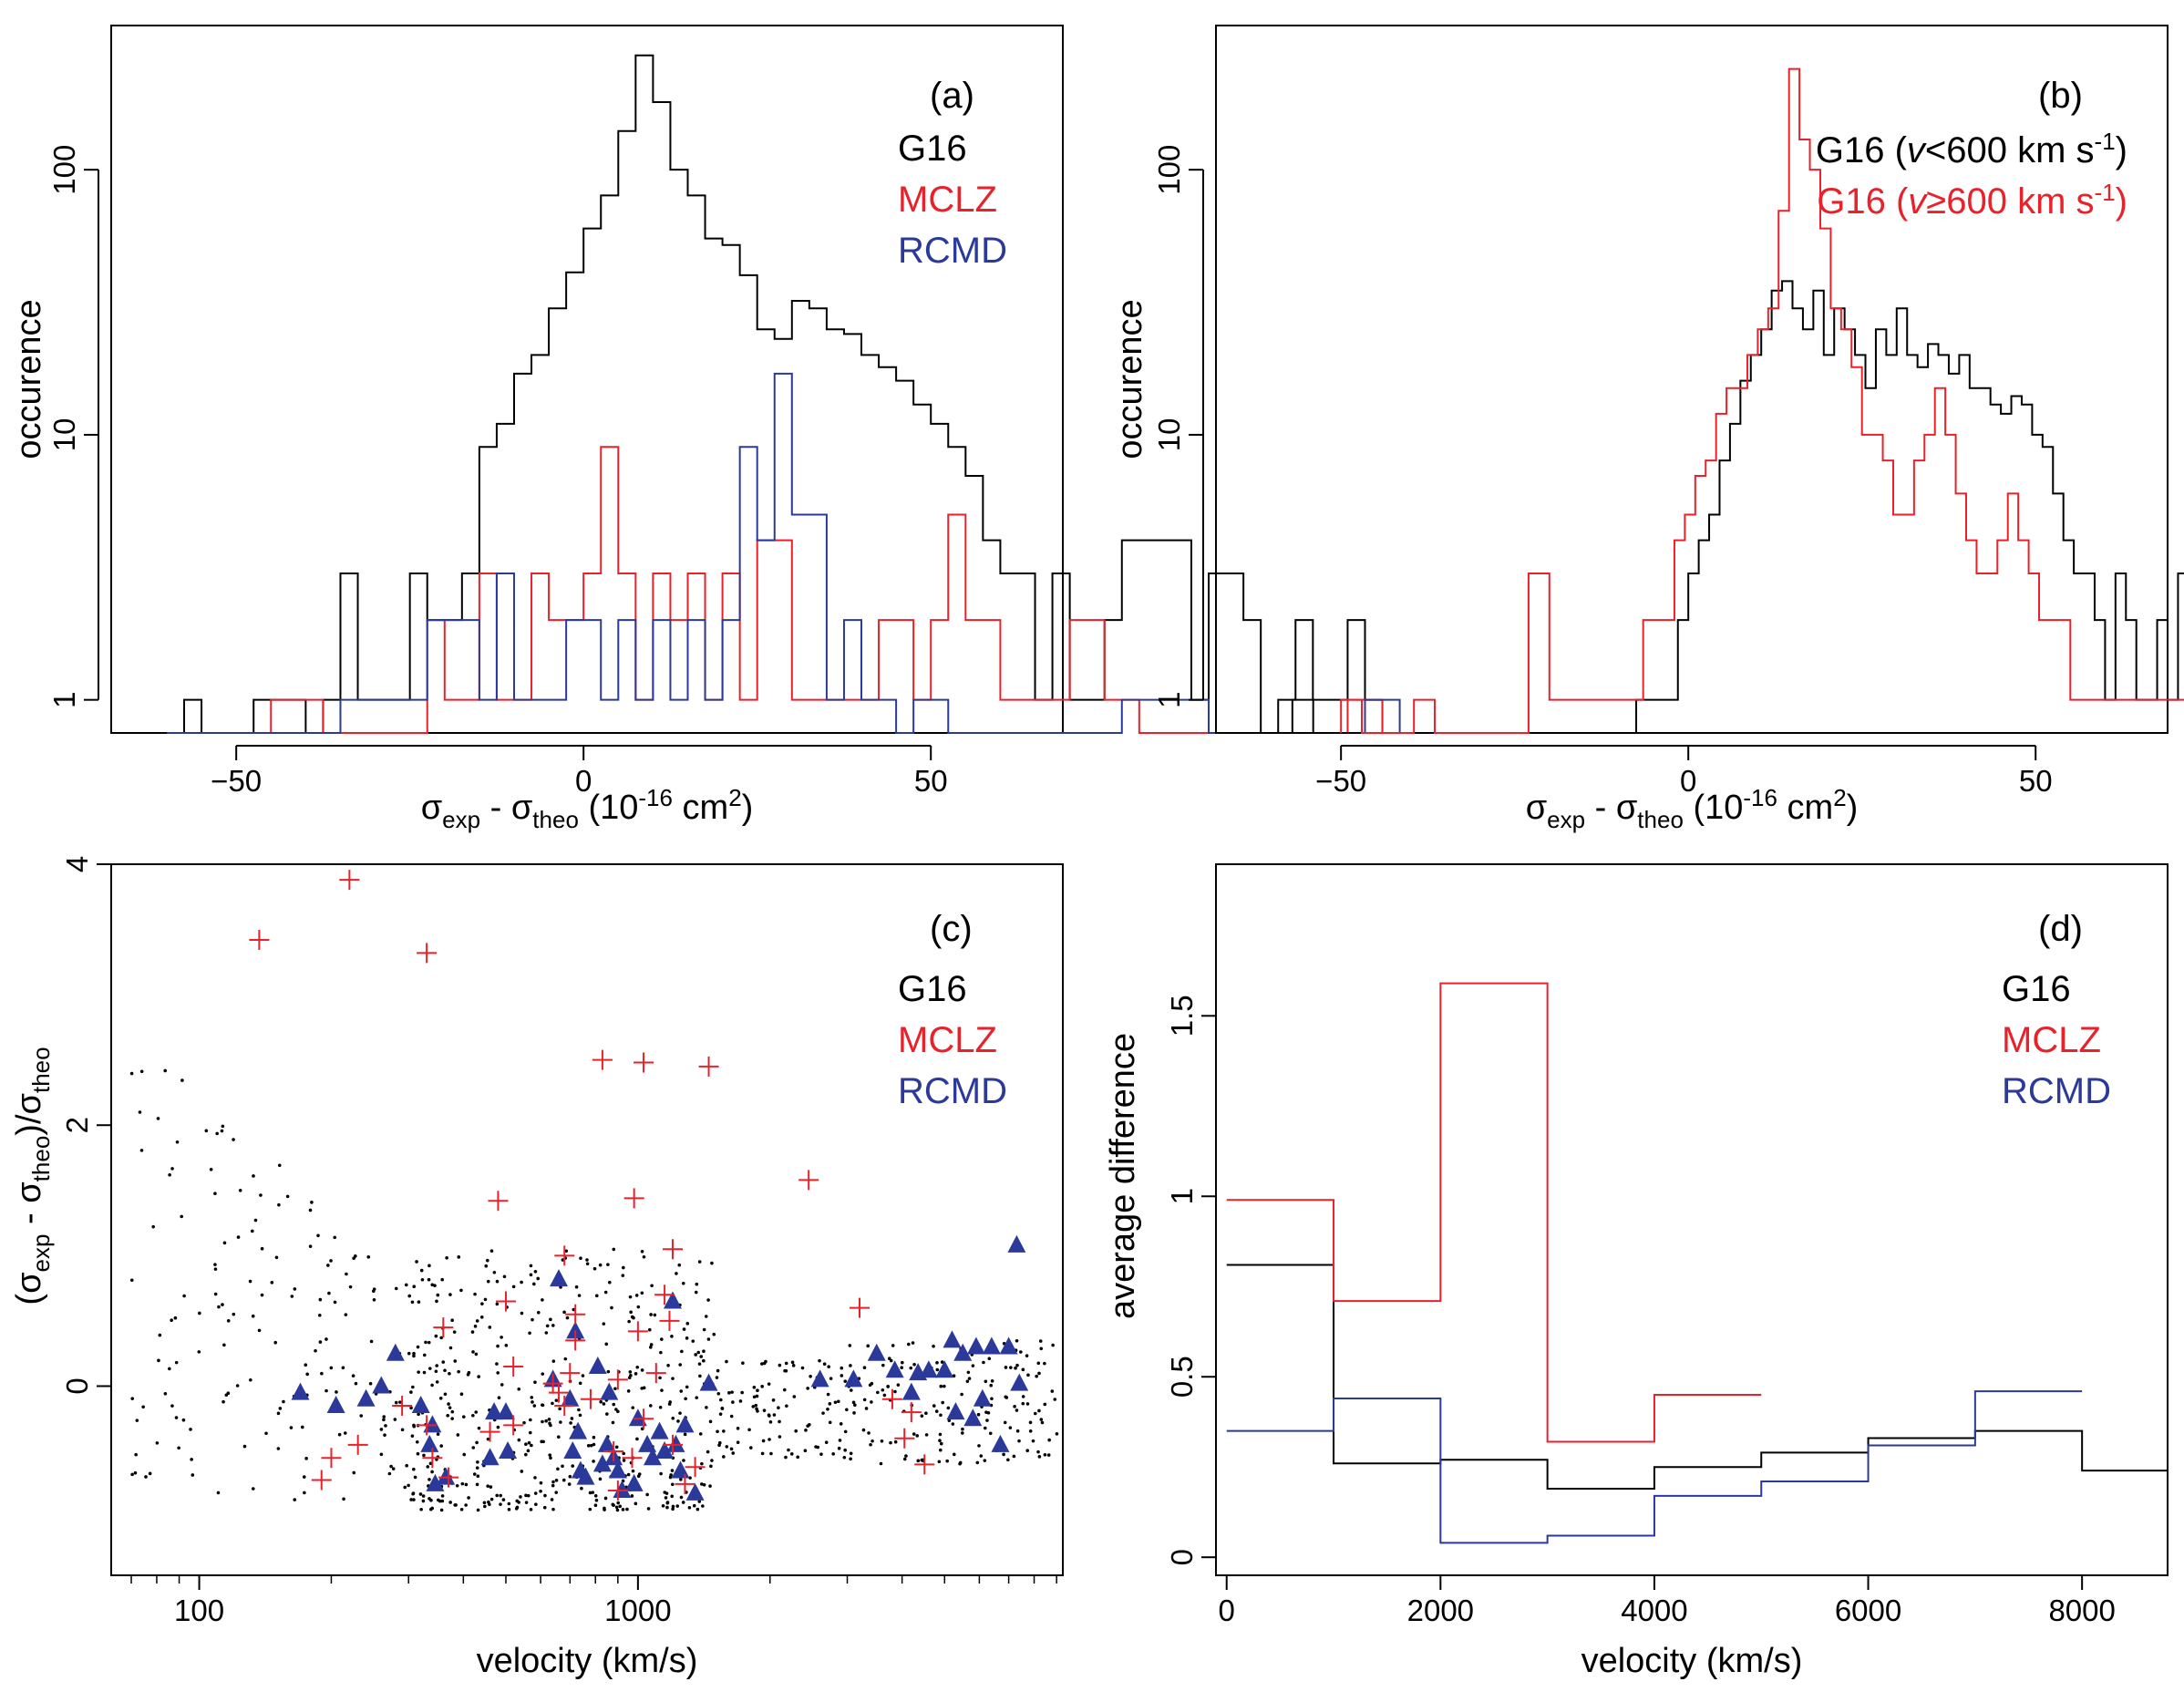  I want to click on panel-a-legend-rcmd: RCMD, so click(953, 251).